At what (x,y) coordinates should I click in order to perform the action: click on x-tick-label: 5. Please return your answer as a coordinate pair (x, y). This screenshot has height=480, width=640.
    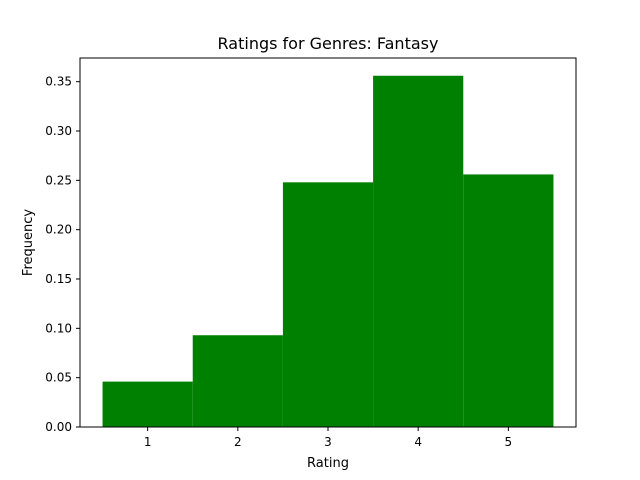
    Looking at the image, I should click on (509, 442).